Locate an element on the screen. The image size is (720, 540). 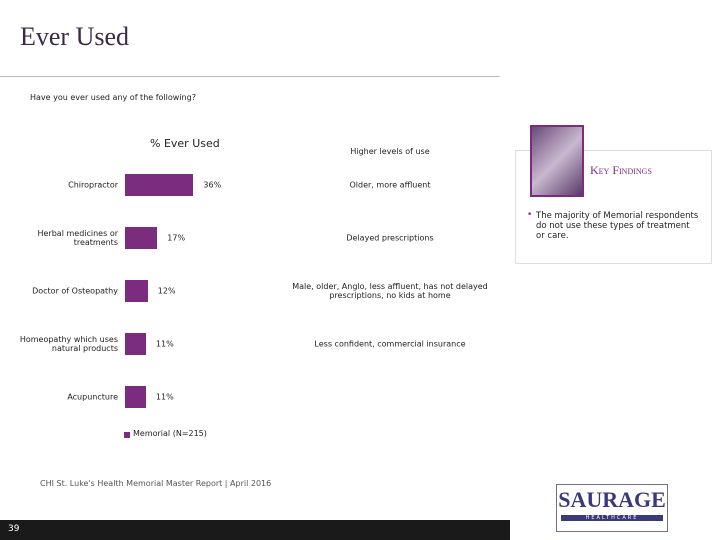
note: Less confident, commercial insurance is located at coordinates (390, 344).